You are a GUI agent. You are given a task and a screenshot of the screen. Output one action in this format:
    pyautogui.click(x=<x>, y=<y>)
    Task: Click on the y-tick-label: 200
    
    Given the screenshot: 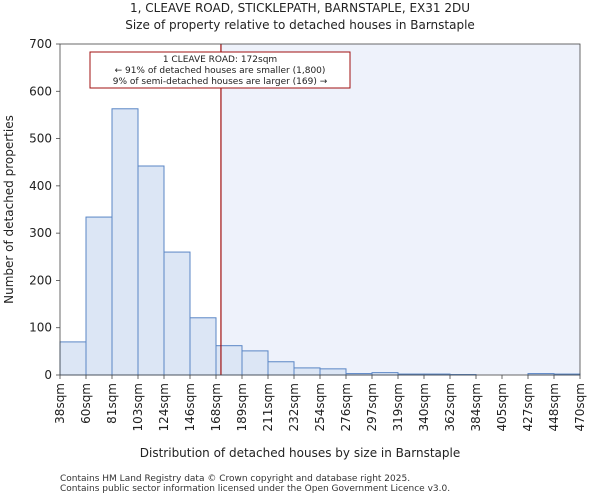 What is the action you would take?
    pyautogui.click(x=40, y=280)
    